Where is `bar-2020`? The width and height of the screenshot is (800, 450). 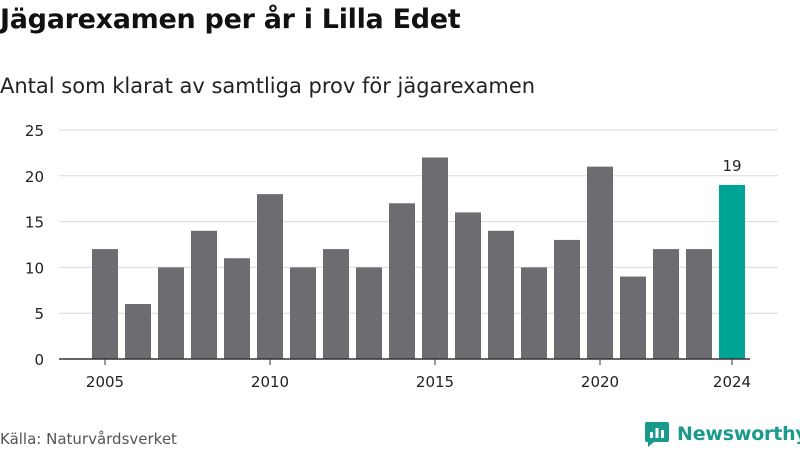 bar-2020 is located at coordinates (600, 262).